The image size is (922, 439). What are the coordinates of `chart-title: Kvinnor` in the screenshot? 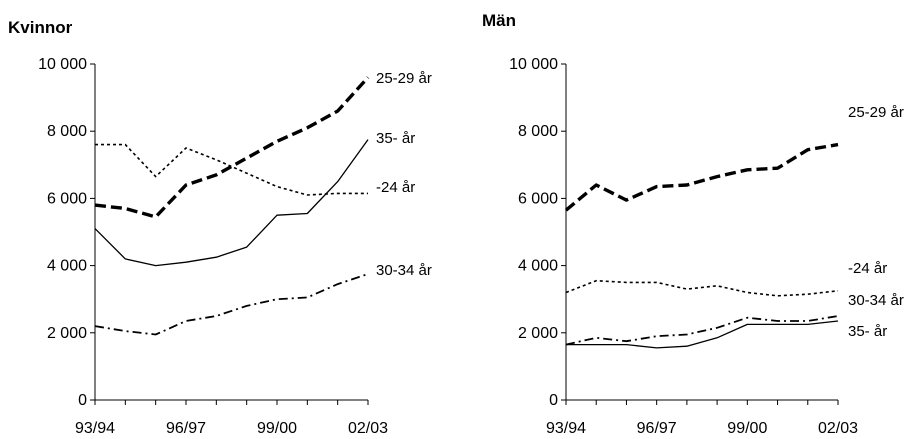 It's located at (40, 27).